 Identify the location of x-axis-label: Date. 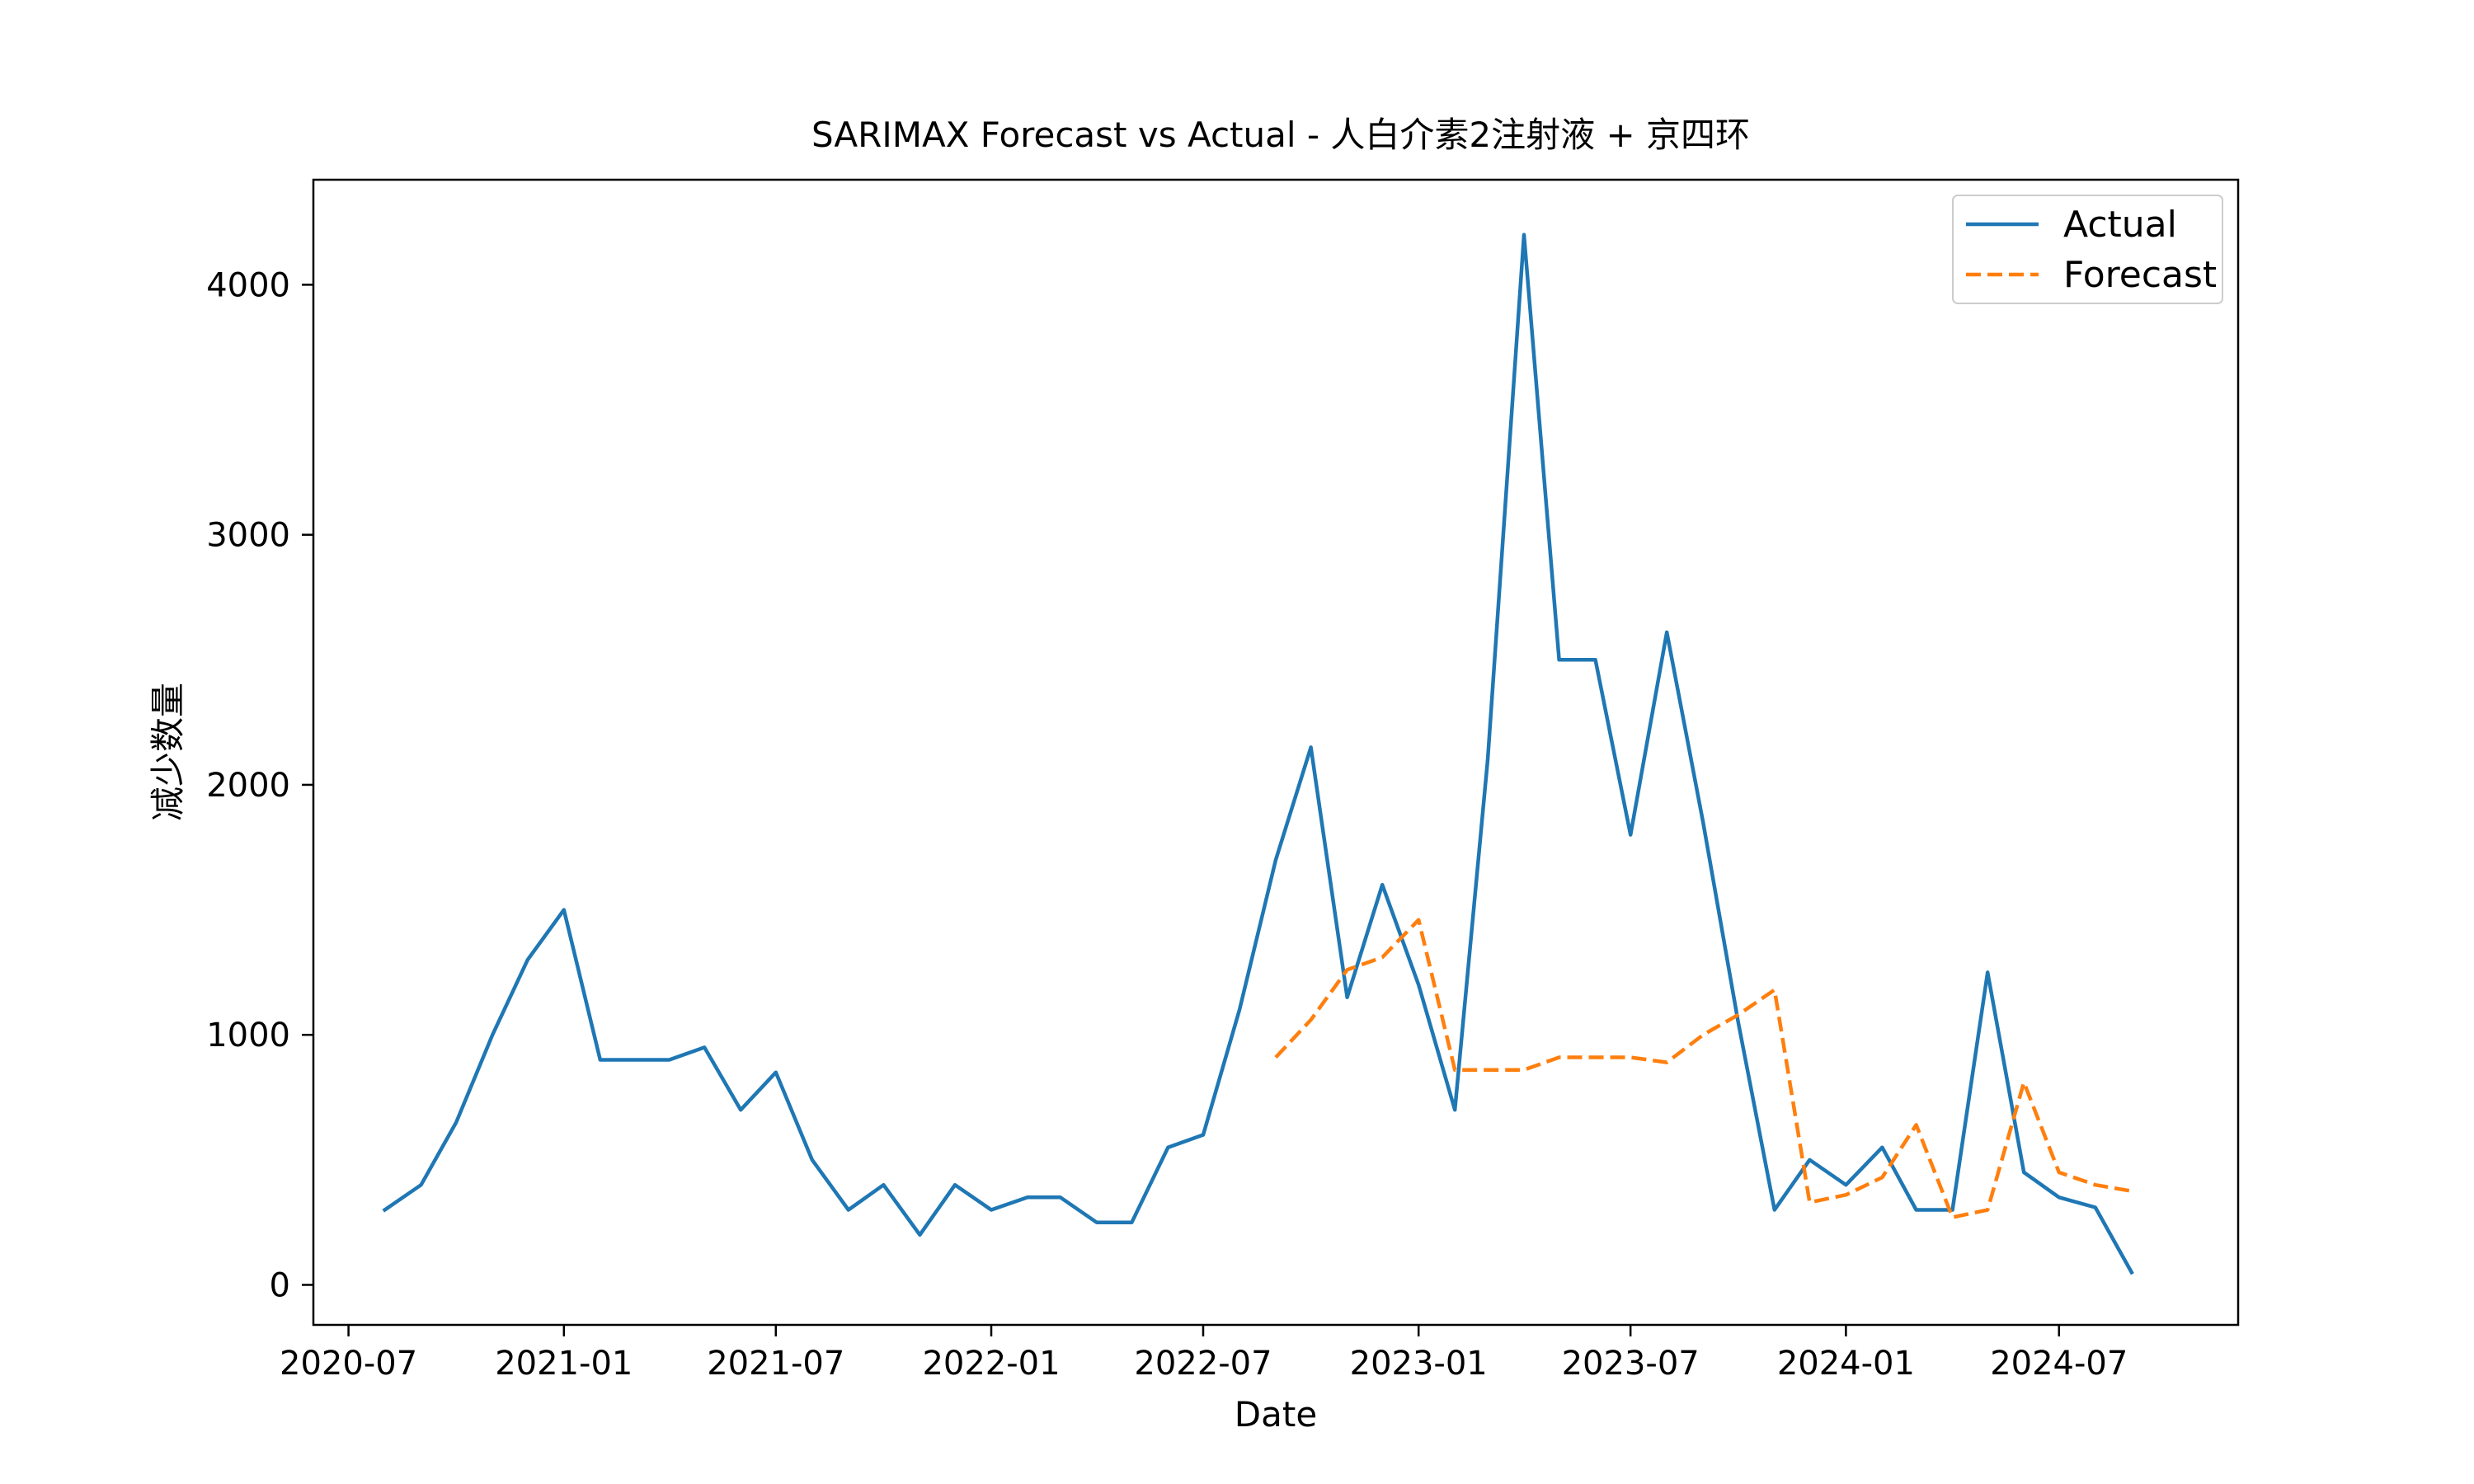
(1276, 1414).